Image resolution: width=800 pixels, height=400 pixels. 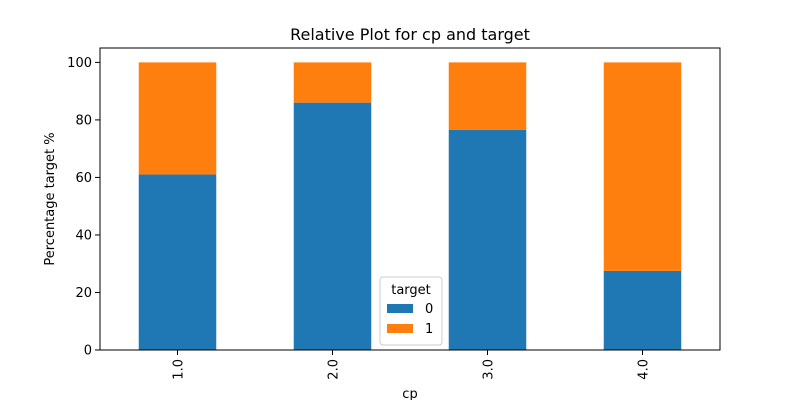 What do you see at coordinates (50, 198) in the screenshot?
I see `y-axis-title: Percentage target %` at bounding box center [50, 198].